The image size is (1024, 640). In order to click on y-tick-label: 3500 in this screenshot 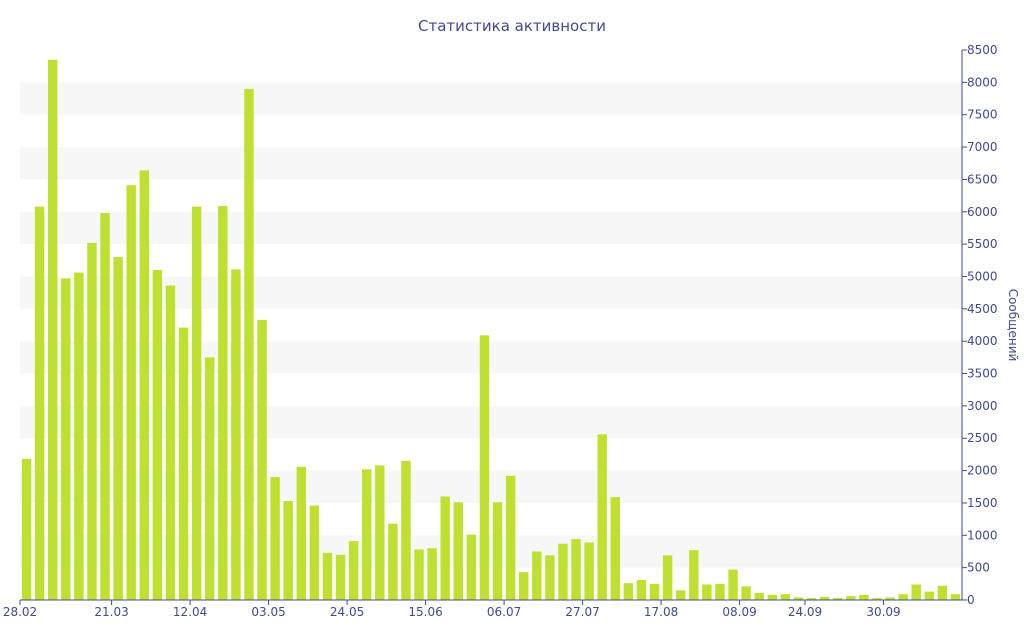, I will do `click(982, 374)`.